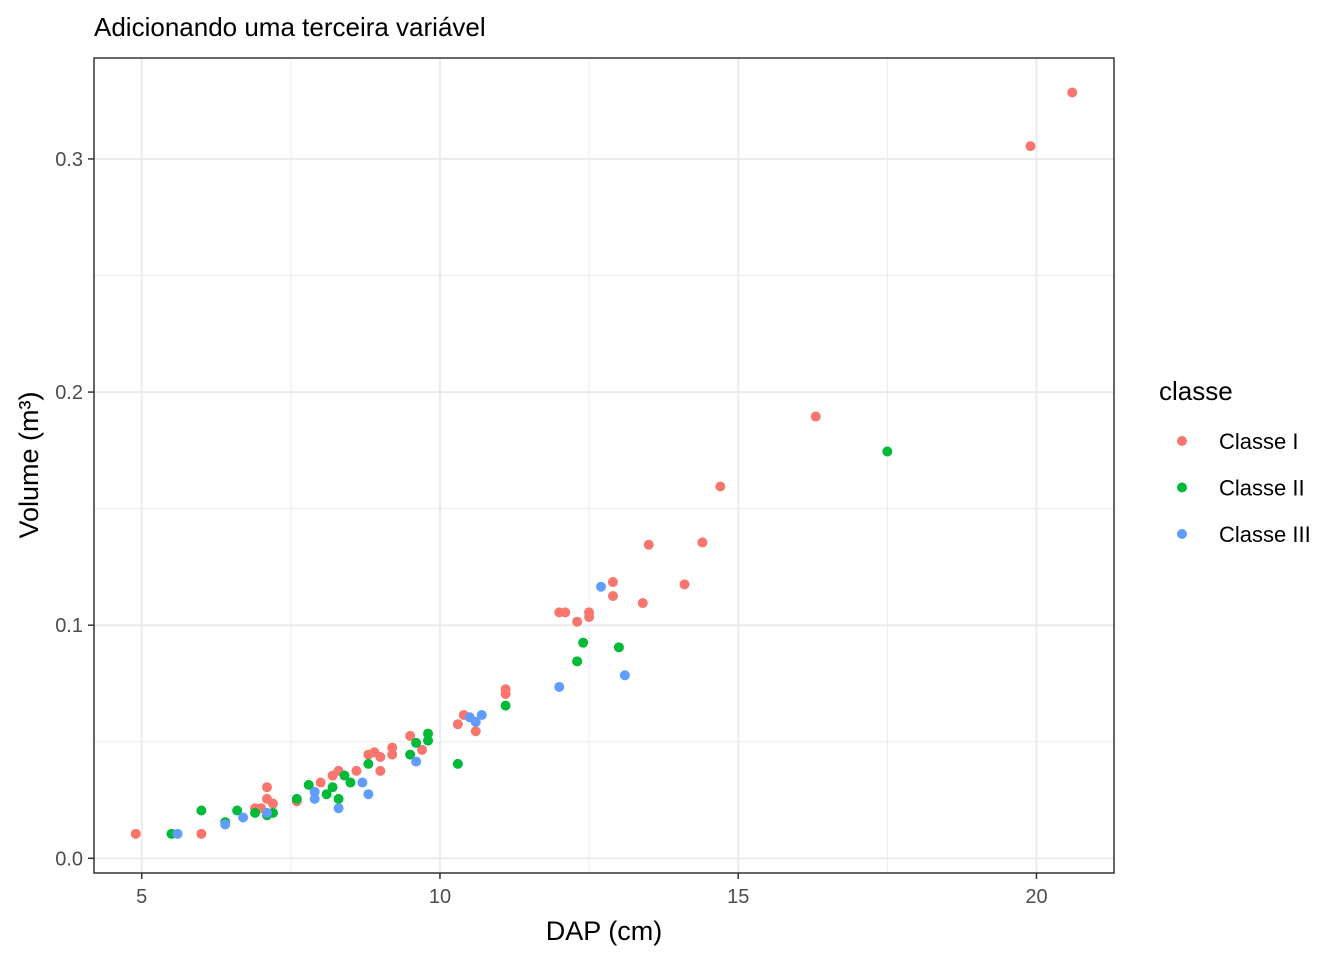  What do you see at coordinates (69, 859) in the screenshot?
I see `y-tick-label: 0.0` at bounding box center [69, 859].